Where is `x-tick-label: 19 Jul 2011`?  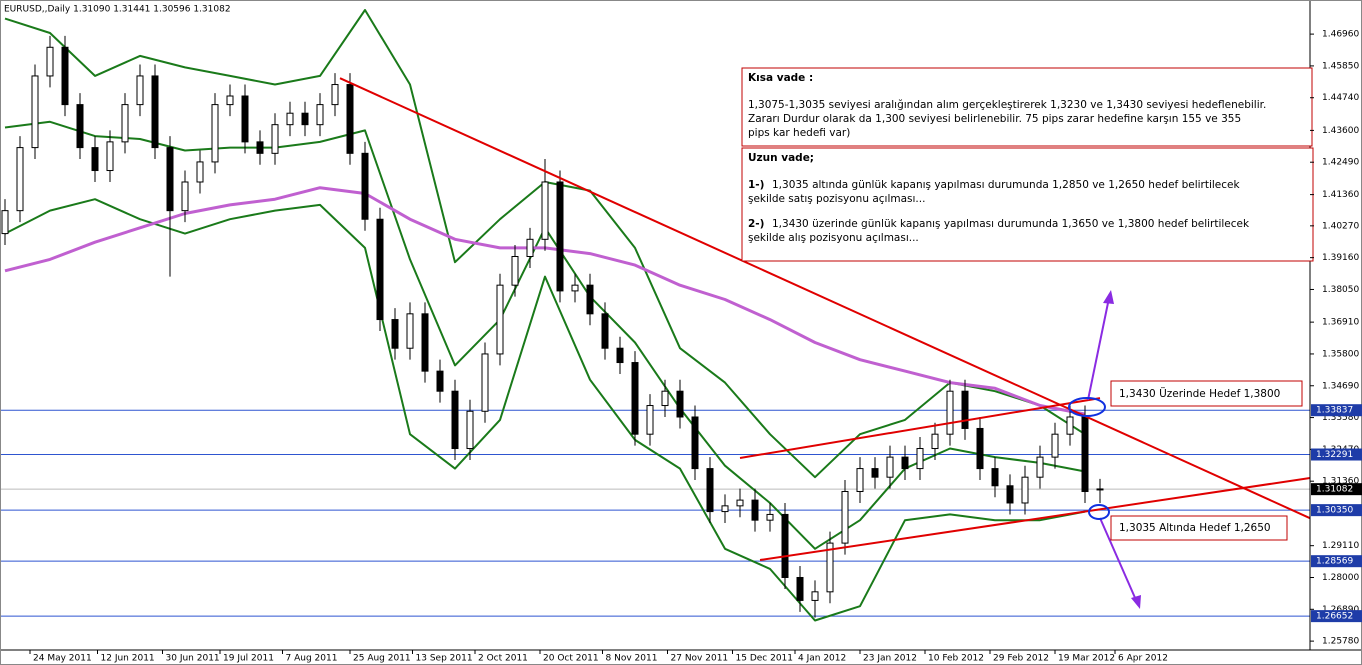 x-tick-label: 19 Jul 2011 is located at coordinates (248, 659).